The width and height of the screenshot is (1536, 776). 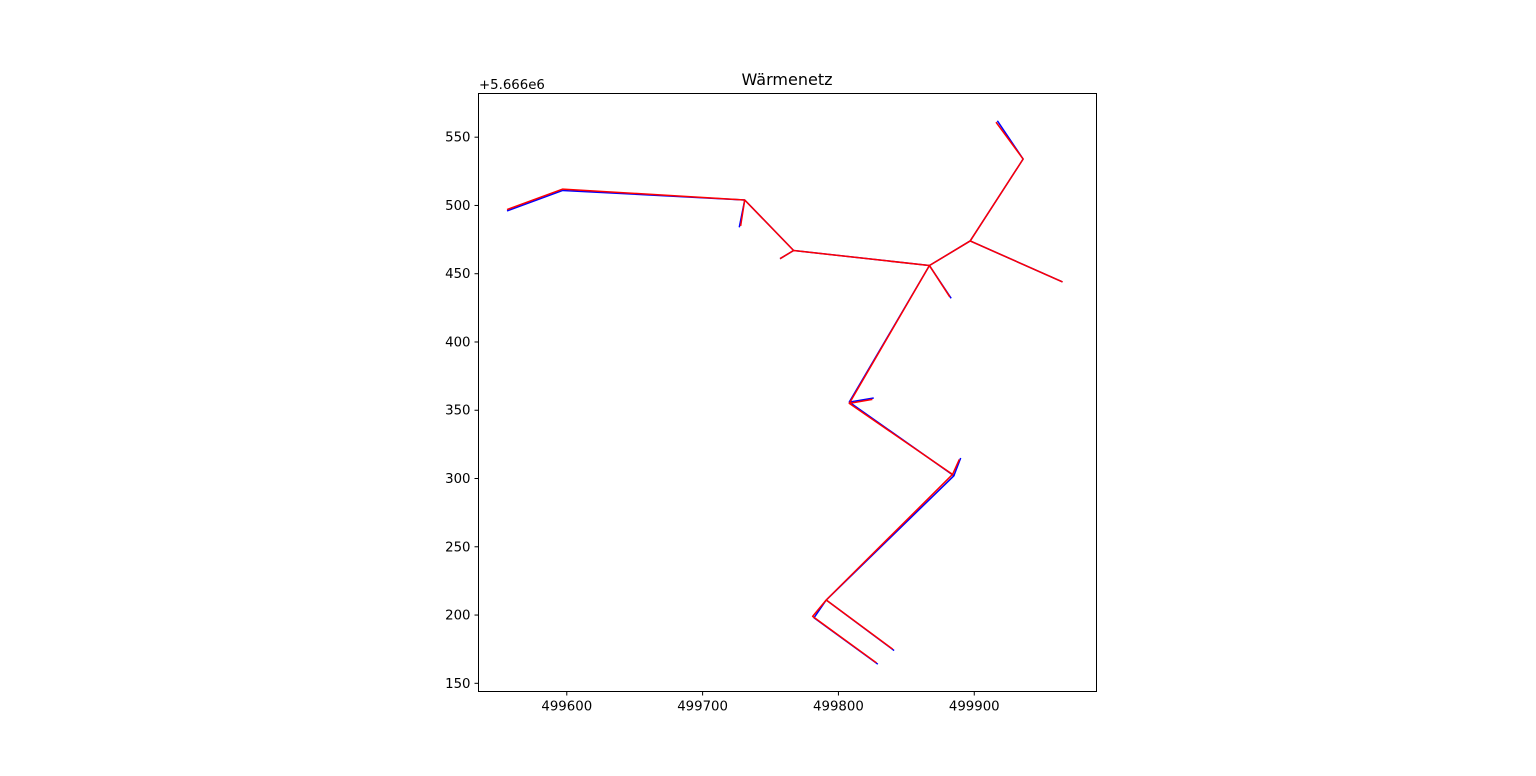 What do you see at coordinates (457, 479) in the screenshot?
I see `y-tick-label-3: 300` at bounding box center [457, 479].